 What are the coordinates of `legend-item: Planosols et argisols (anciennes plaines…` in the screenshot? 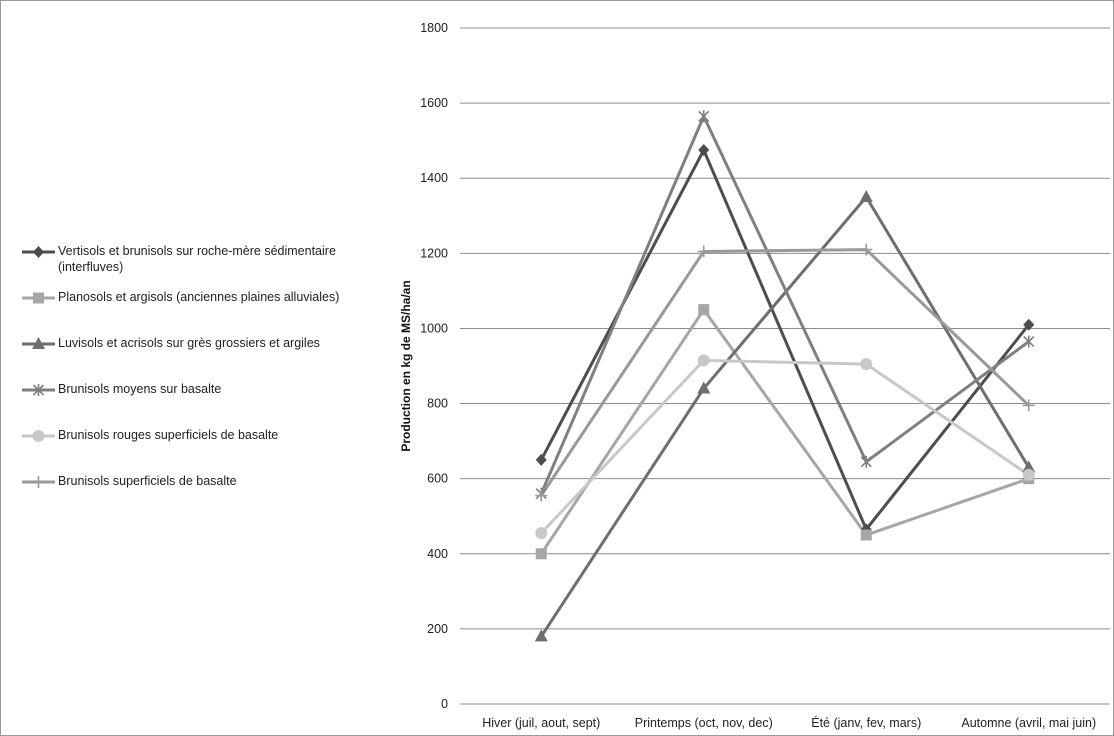 It's located at (202, 312).